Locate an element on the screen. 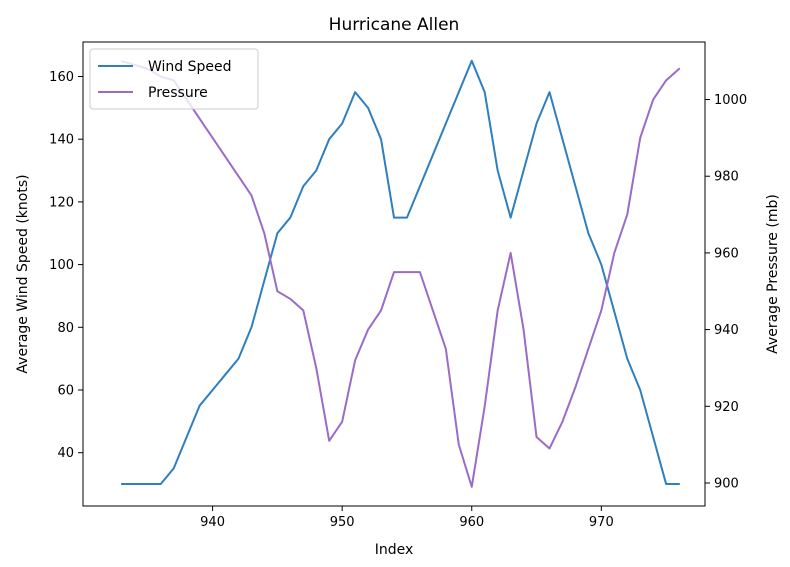 The height and width of the screenshot is (567, 790). legend: Wind Speed Pressure is located at coordinates (174, 79).